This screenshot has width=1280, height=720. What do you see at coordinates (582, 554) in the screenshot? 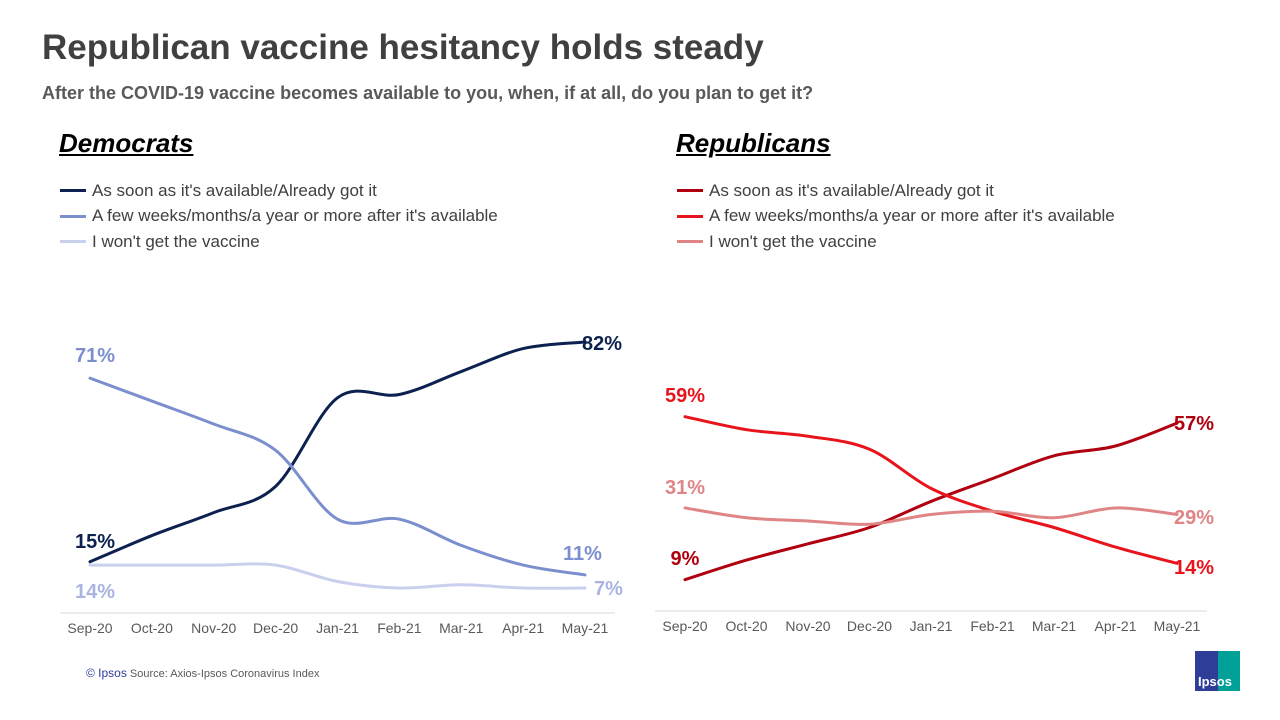
I see `data-label-end: 11%` at bounding box center [582, 554].